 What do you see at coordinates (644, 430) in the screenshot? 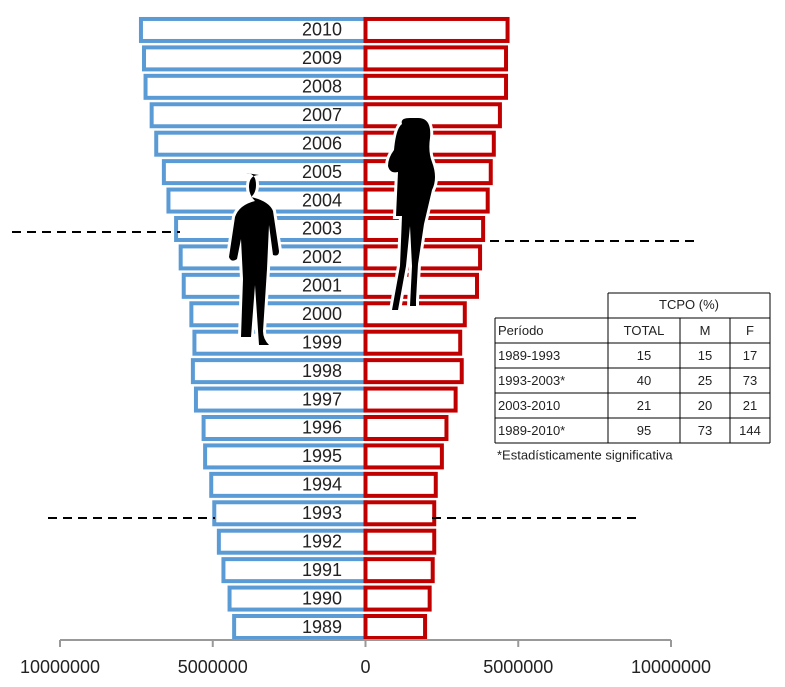
I see `table-cell: 95` at bounding box center [644, 430].